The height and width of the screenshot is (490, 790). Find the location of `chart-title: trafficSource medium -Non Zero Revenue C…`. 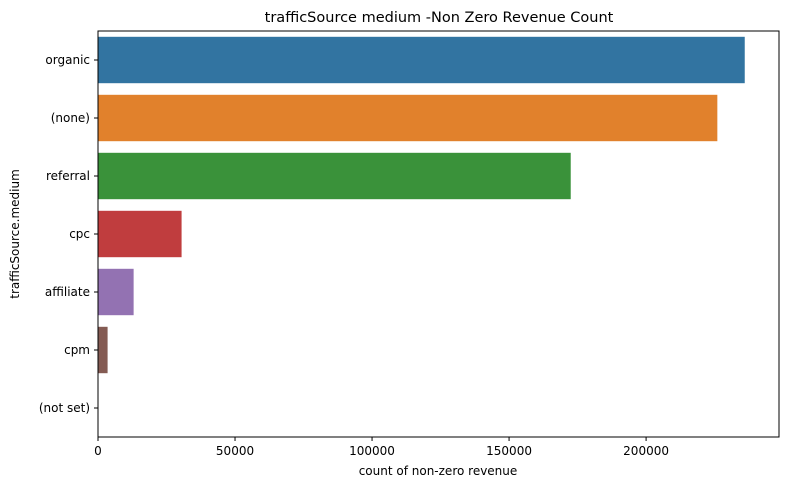

chart-title: trafficSource medium -Non Zero Revenue C… is located at coordinates (439, 18).